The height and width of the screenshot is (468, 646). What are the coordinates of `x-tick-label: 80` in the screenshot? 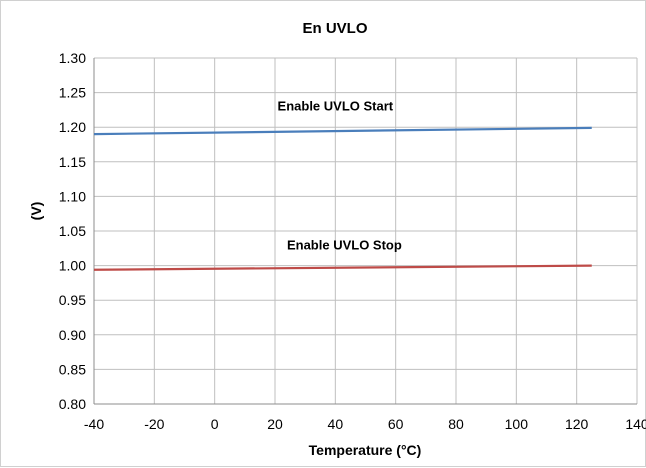 It's located at (456, 424).